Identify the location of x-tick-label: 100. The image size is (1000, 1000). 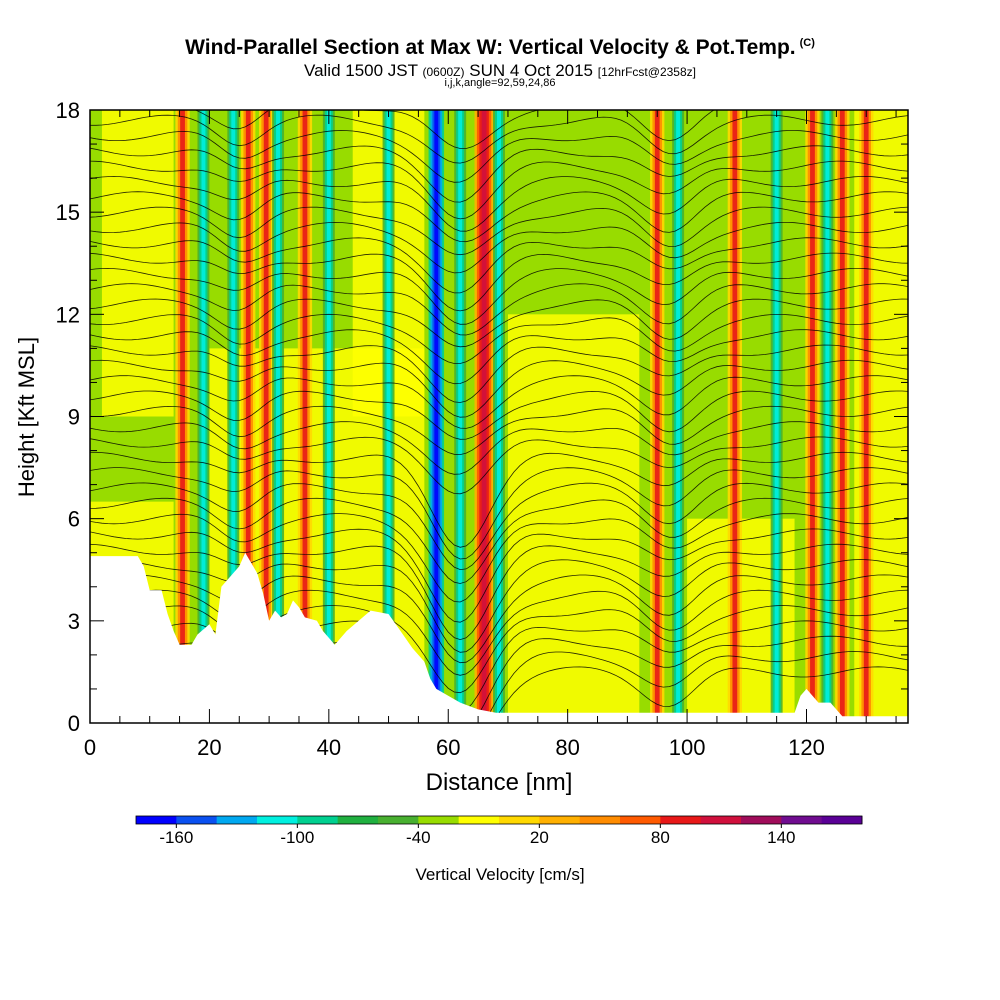
(687, 747).